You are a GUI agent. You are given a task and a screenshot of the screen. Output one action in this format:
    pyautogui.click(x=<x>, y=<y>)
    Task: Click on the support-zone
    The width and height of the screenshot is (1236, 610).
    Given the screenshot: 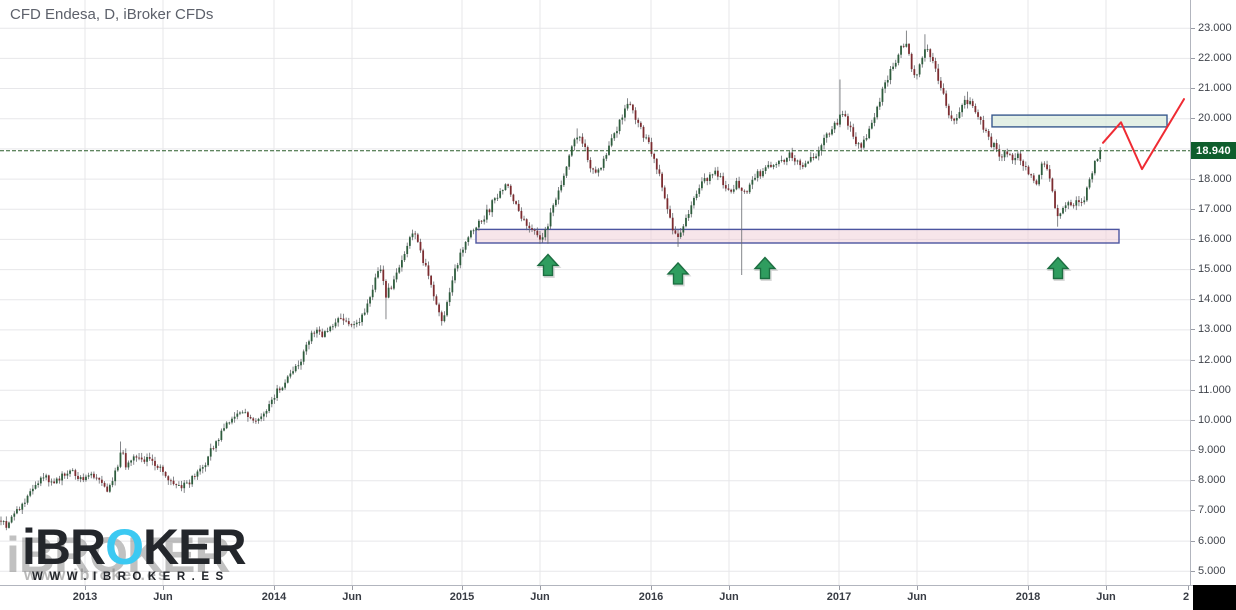 What is the action you would take?
    pyautogui.click(x=797, y=236)
    